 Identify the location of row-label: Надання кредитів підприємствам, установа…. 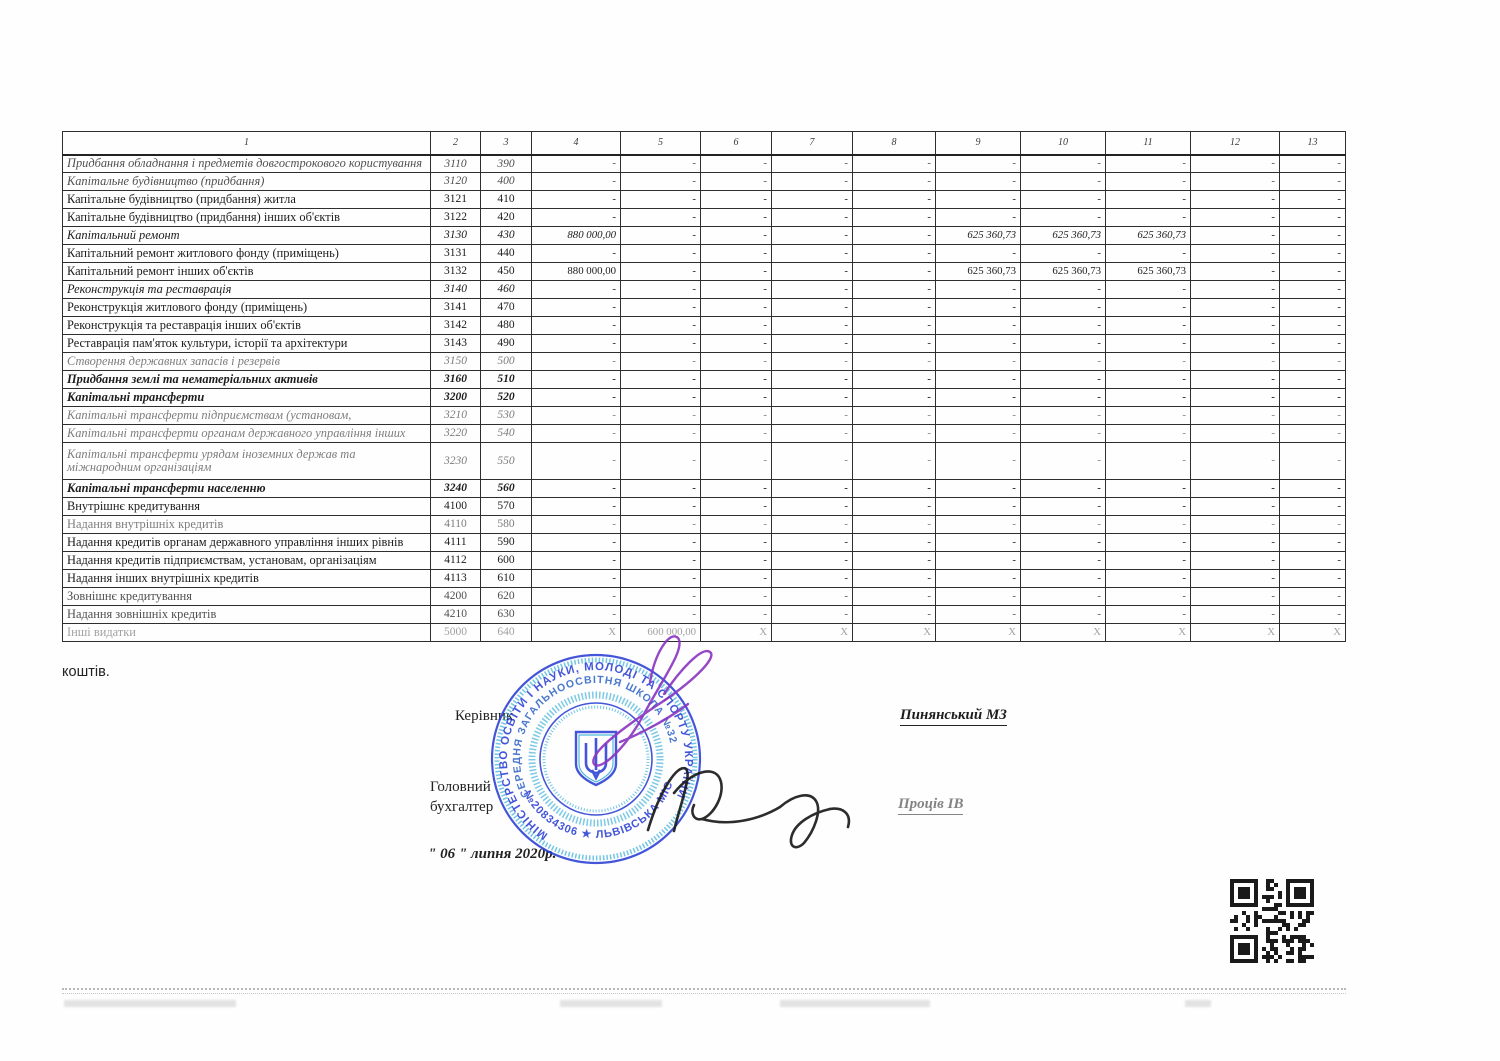
(246, 560).